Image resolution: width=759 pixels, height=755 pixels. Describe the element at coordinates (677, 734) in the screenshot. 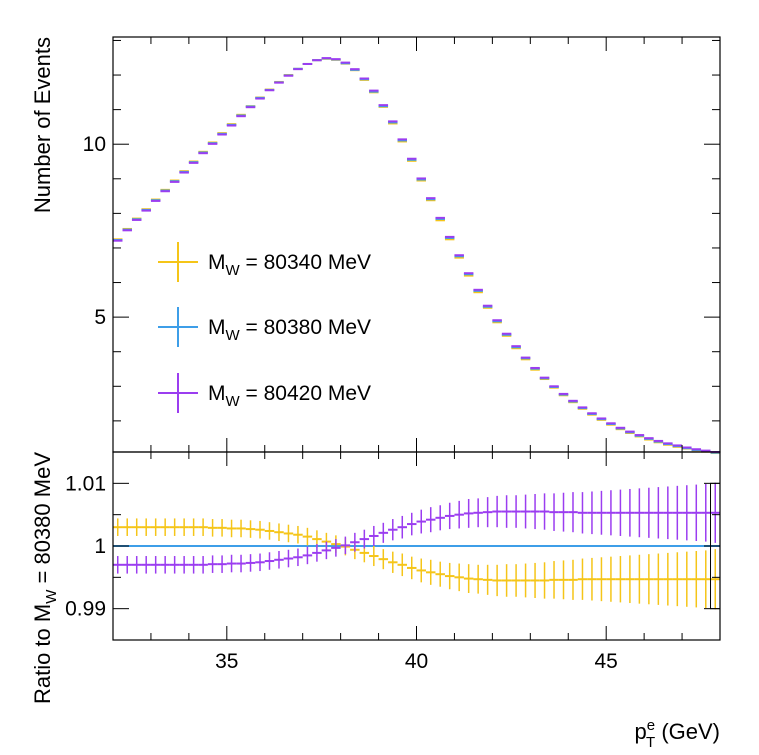

I see `x-axis-label: pe T (GeV)` at that location.